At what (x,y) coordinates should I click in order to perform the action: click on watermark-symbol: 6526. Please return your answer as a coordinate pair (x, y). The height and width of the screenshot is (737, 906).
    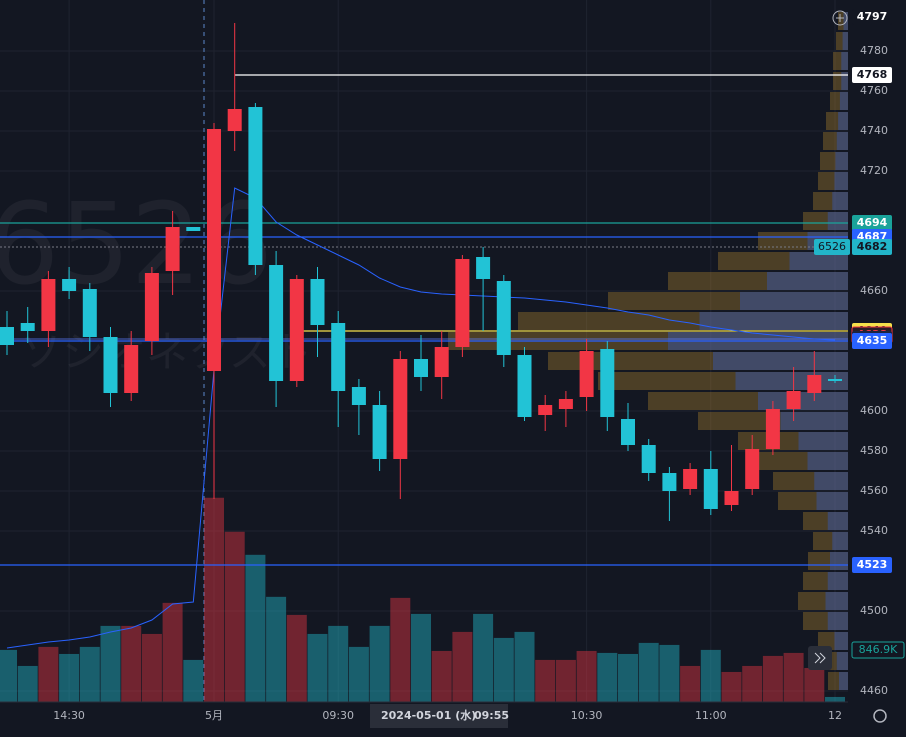
    Looking at the image, I should click on (136, 245).